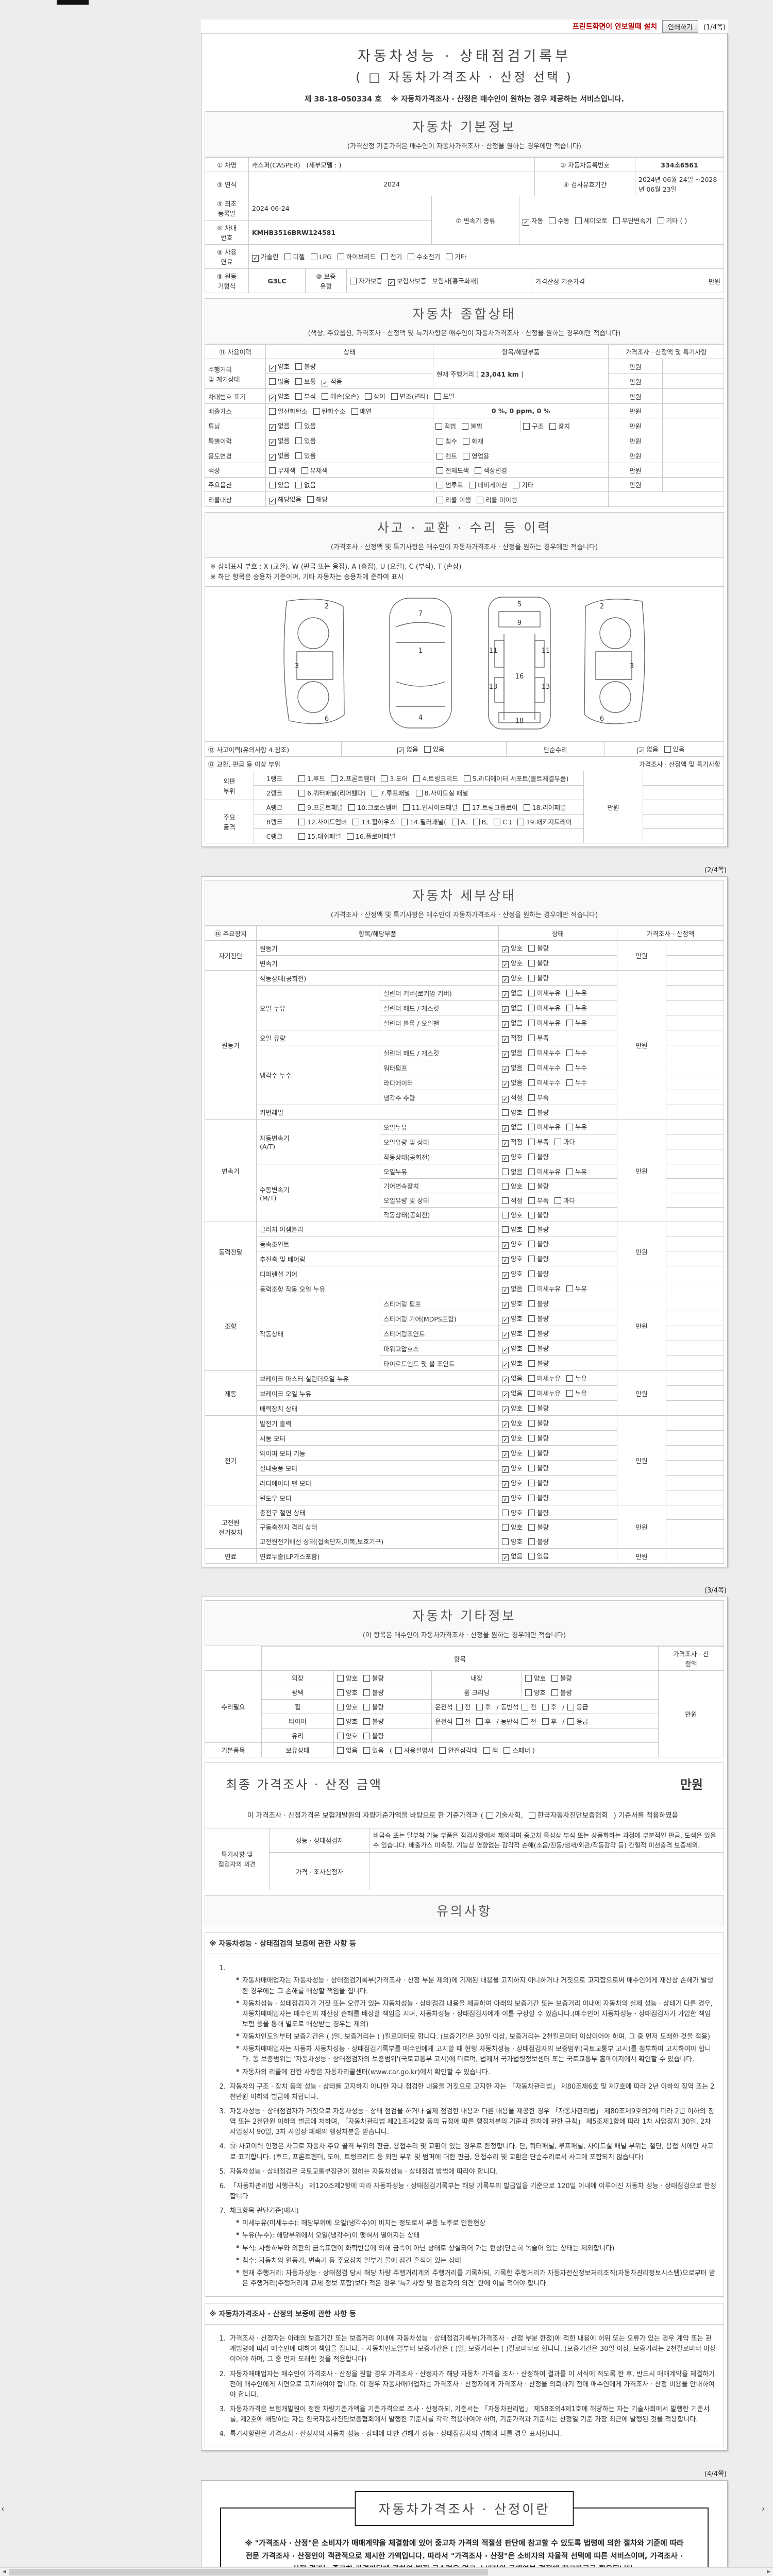 The width and height of the screenshot is (773, 2576). What do you see at coordinates (372, 807) in the screenshot?
I see `check-option: 10.크로스멤버` at bounding box center [372, 807].